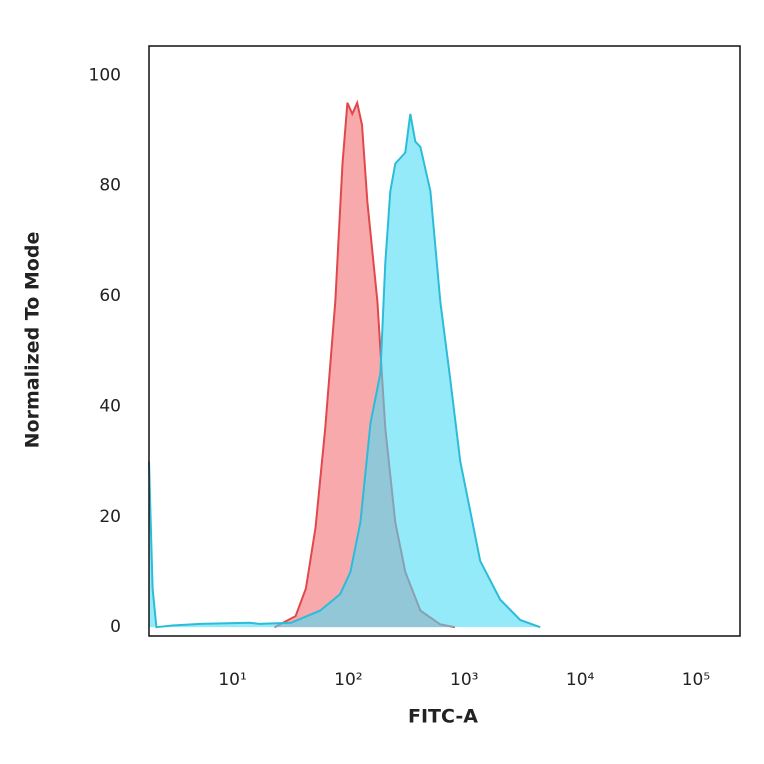  Describe the element at coordinates (33, 340) in the screenshot. I see `y-axis-title: Normalized To Mode` at that location.